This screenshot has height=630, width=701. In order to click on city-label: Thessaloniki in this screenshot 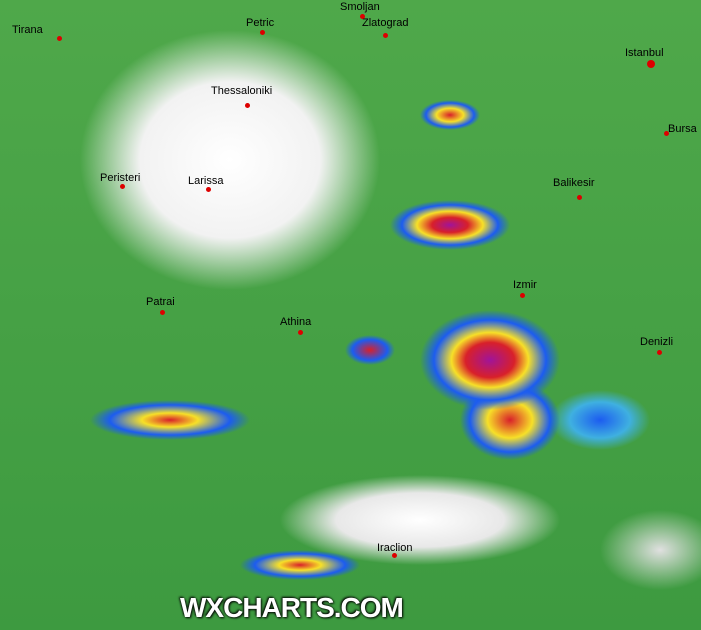, I will do `click(242, 91)`.